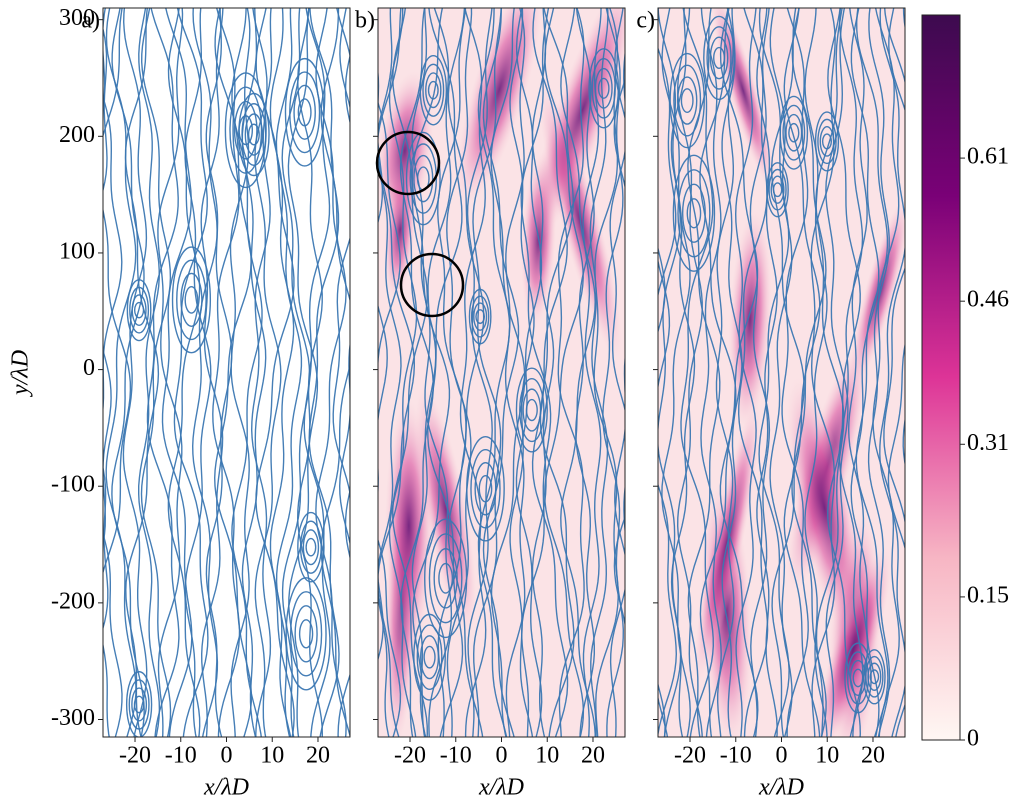 Image resolution: width=1035 pixels, height=808 pixels. I want to click on panel-label: c), so click(645, 21).